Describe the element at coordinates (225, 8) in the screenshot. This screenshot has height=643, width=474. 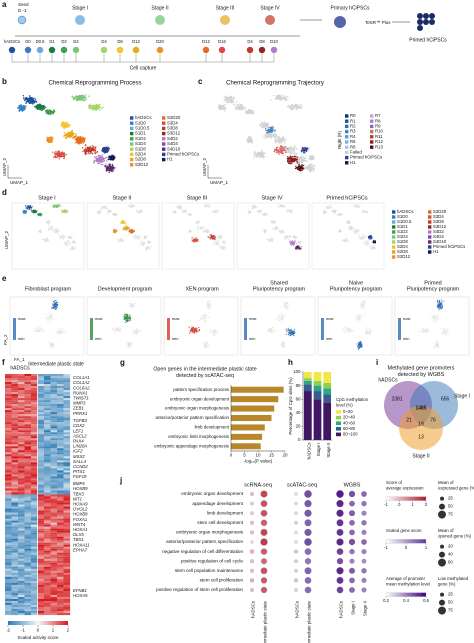
I see `stage-label: Stage III` at that location.